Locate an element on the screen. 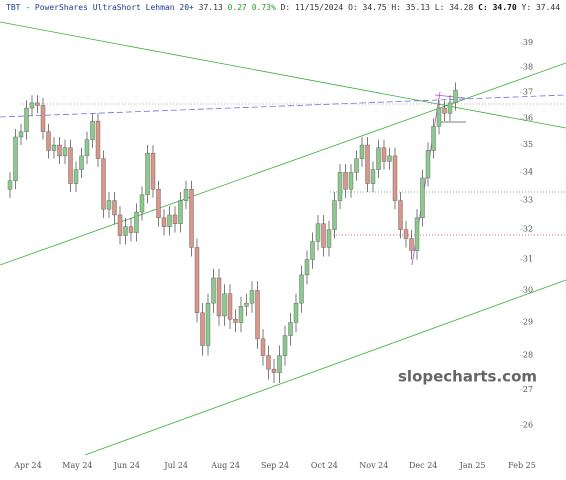  x-tick-label: Aug 24 is located at coordinates (225, 465).